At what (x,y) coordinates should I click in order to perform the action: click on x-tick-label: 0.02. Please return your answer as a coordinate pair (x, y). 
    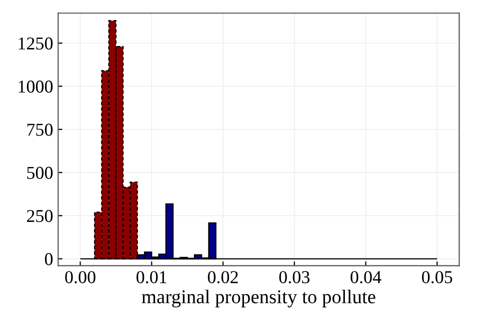
    Looking at the image, I should click on (223, 277).